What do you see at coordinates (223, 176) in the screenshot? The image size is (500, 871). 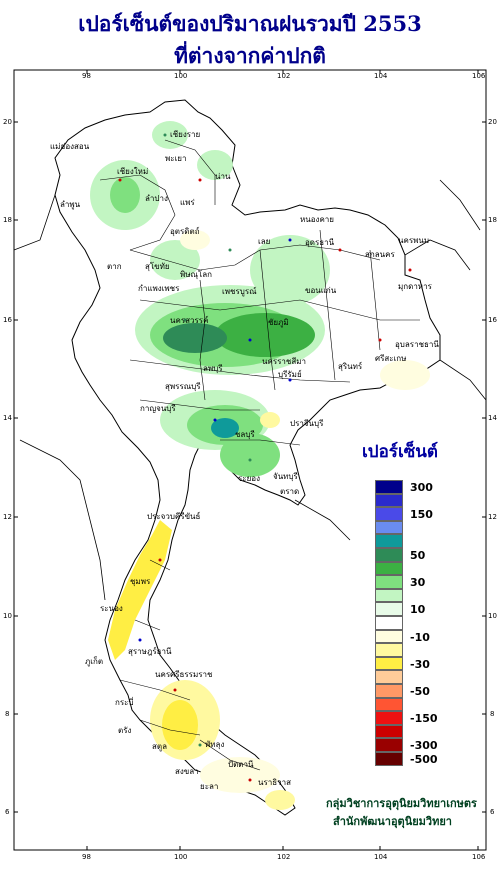 I see `province-label: น่าน` at bounding box center [223, 176].